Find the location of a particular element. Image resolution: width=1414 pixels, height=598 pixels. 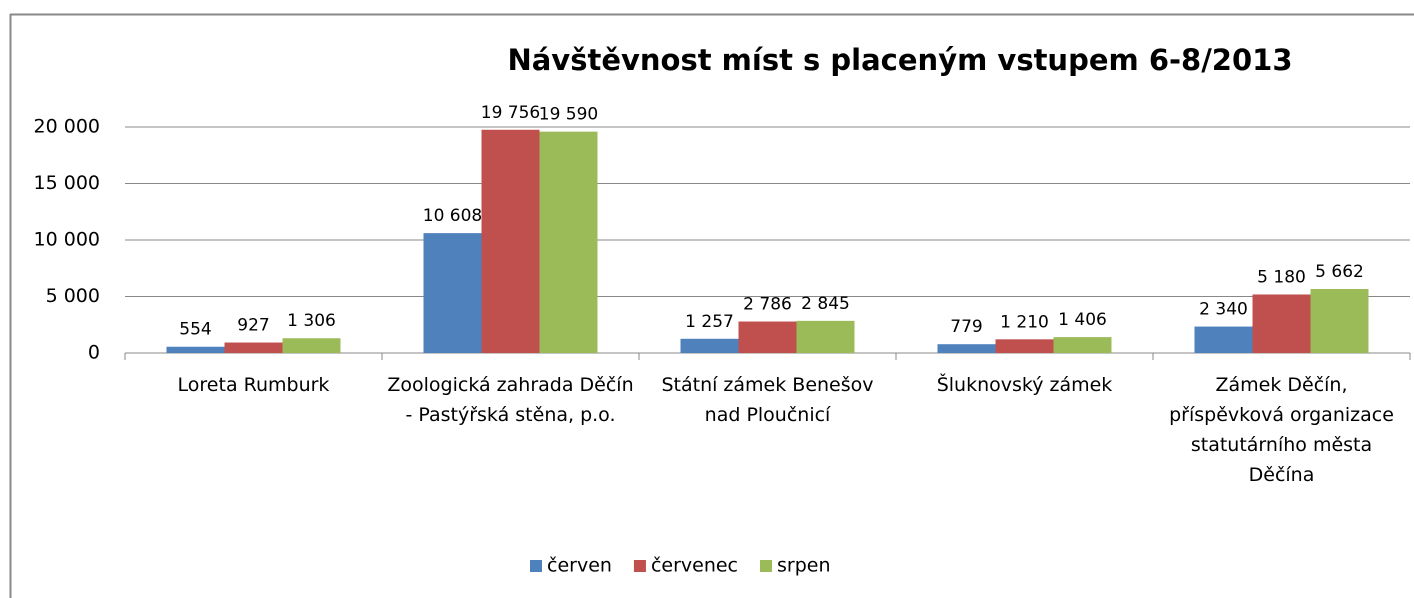

value-label: 5 662 is located at coordinates (1339, 272).